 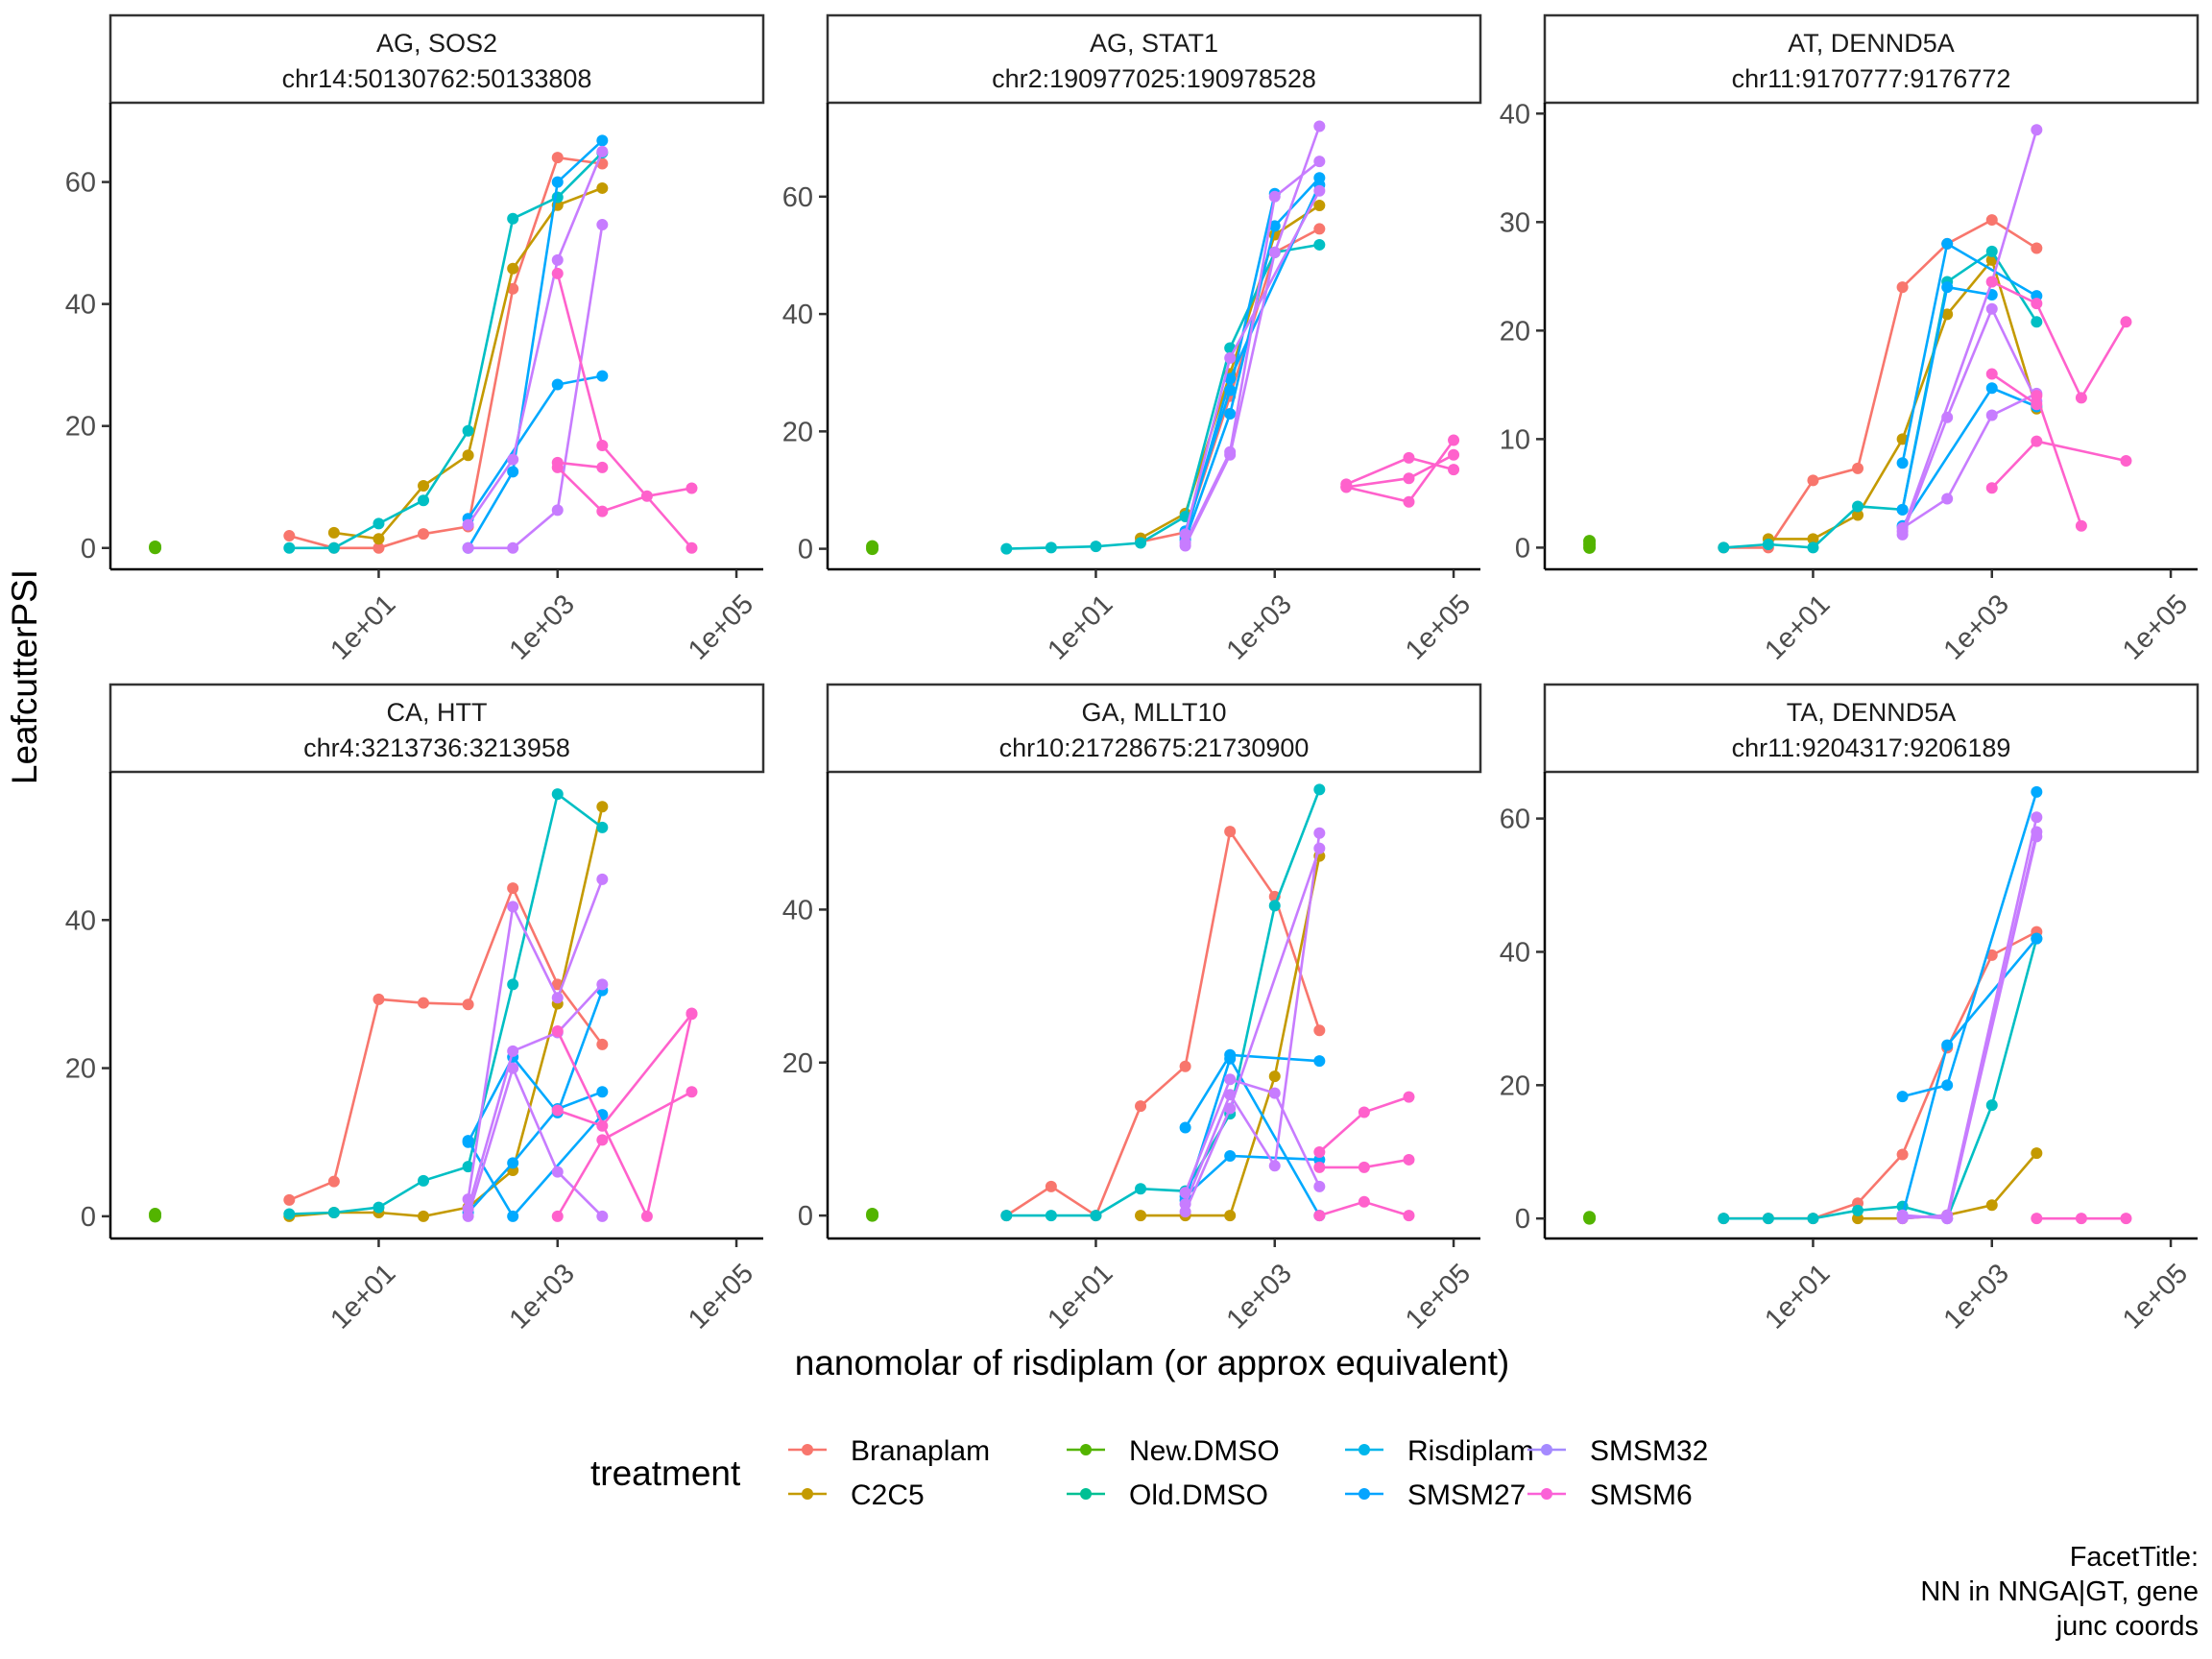 I want to click on facet-coords: chr11:9170777:9176772, so click(x=1871, y=78).